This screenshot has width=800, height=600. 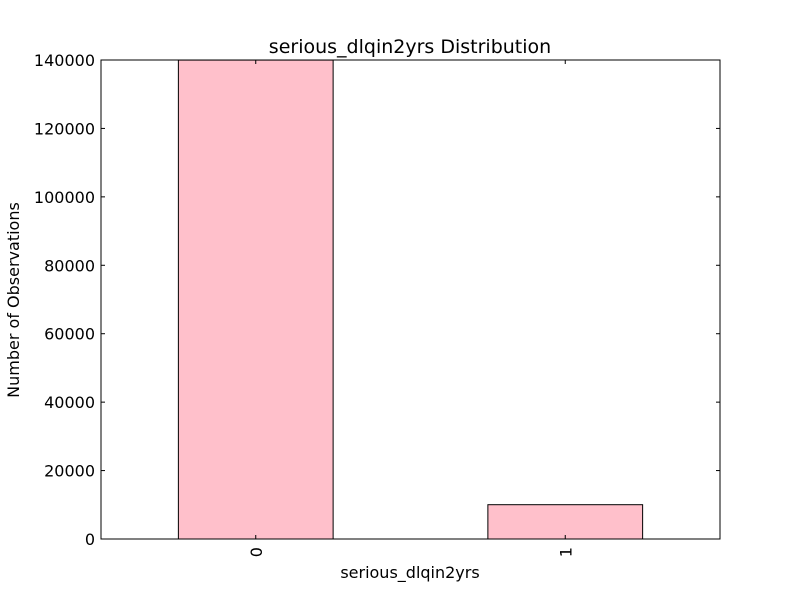 What do you see at coordinates (64, 197) in the screenshot?
I see `y-tick-label: 100000` at bounding box center [64, 197].